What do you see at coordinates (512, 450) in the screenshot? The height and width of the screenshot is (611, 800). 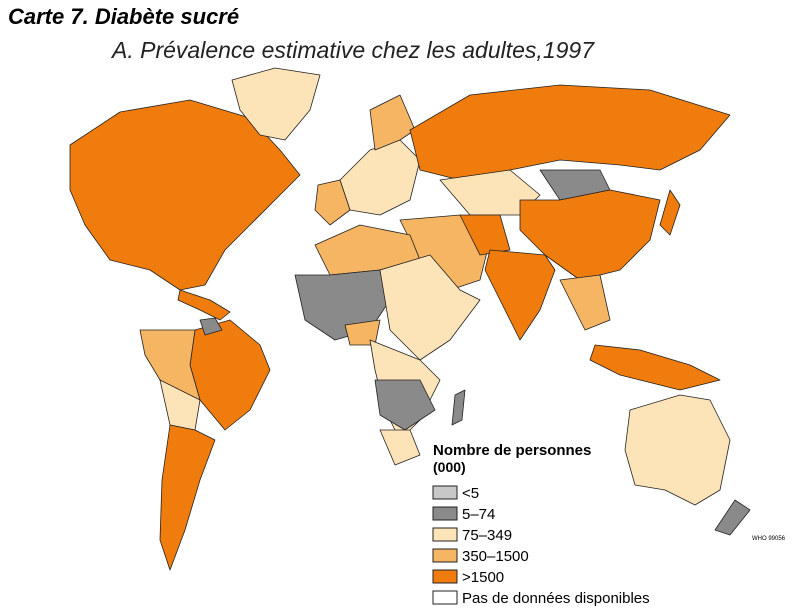 I see `legend-title: Nombre de personnes` at bounding box center [512, 450].